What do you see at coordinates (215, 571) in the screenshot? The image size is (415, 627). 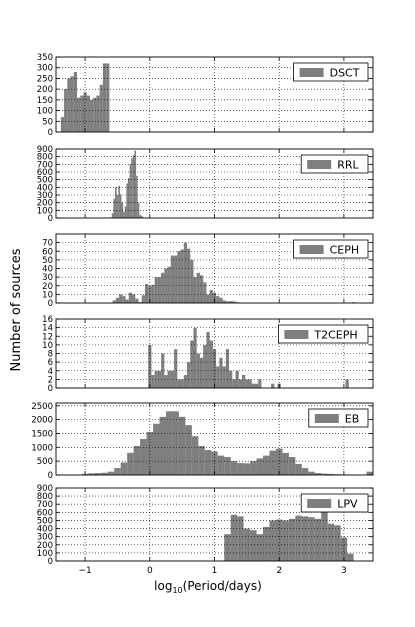 I see `x-tick-label: 1` at bounding box center [215, 571].